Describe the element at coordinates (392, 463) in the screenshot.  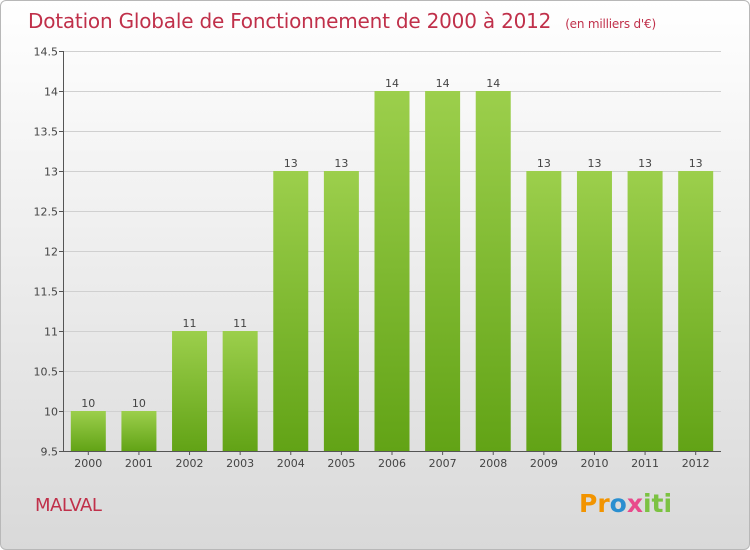
I see `x-tick-label: 2006` at that location.